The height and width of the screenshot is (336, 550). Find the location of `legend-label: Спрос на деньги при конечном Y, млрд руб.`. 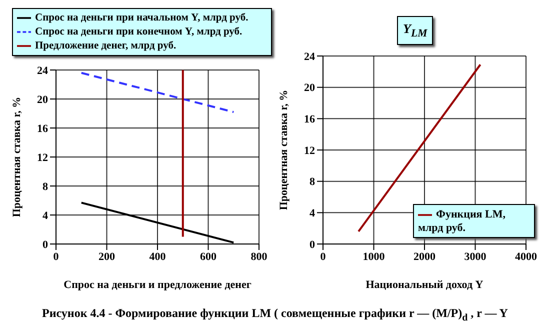

legend-label: Спрос на деньги при конечном Y, млрд руб. is located at coordinates (138, 32).